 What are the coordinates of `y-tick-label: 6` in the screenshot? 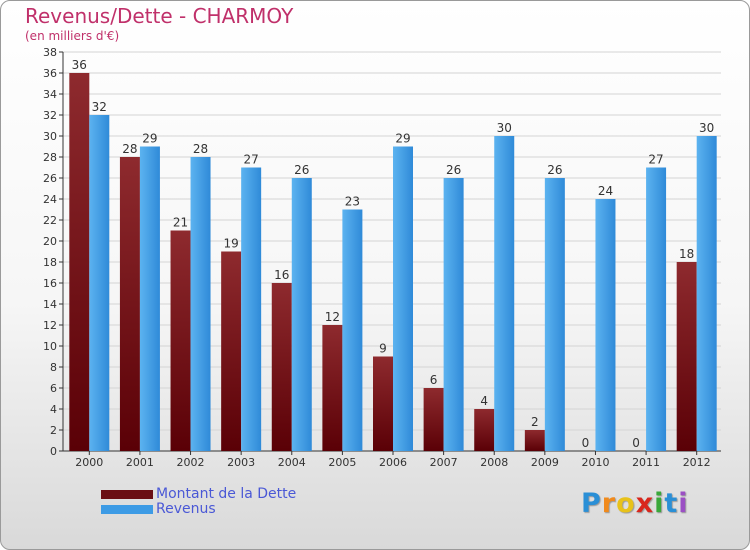 It's located at (53, 388).